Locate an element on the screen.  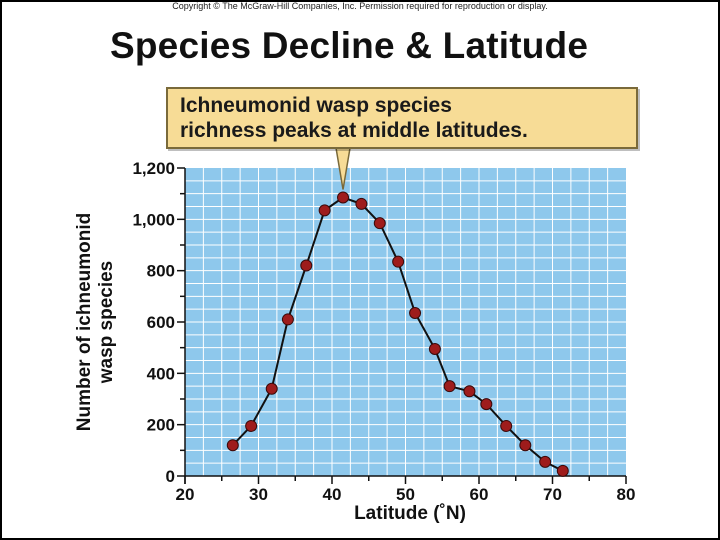
x-tick-label: 70 is located at coordinates (552, 494).